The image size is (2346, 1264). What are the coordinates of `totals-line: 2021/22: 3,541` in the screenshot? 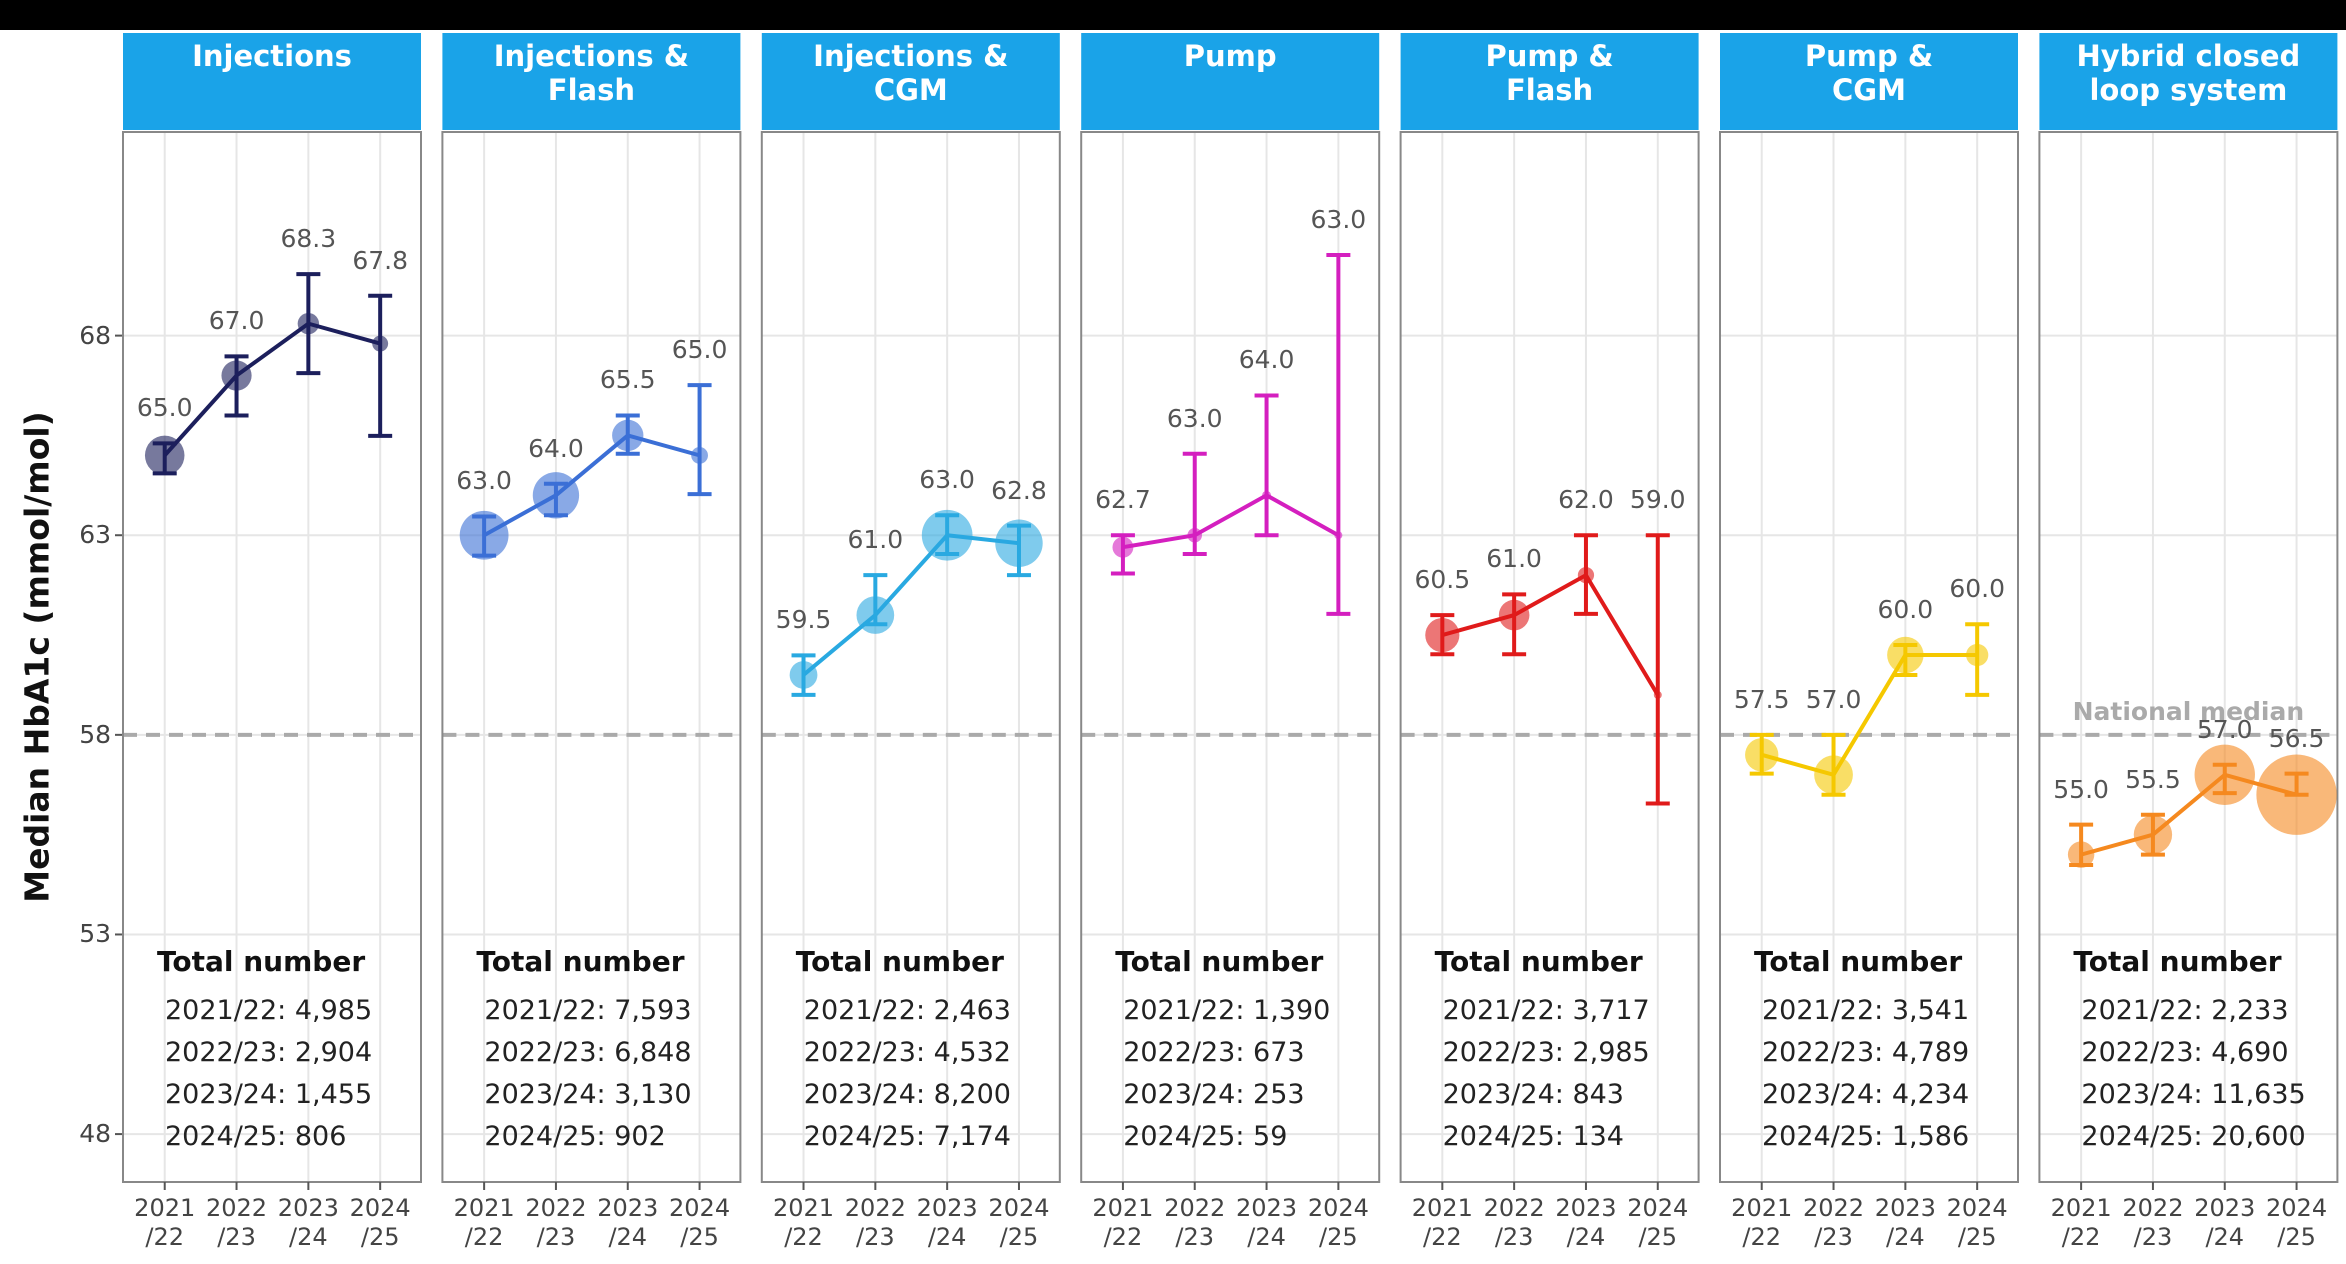 It's located at (1866, 1010).